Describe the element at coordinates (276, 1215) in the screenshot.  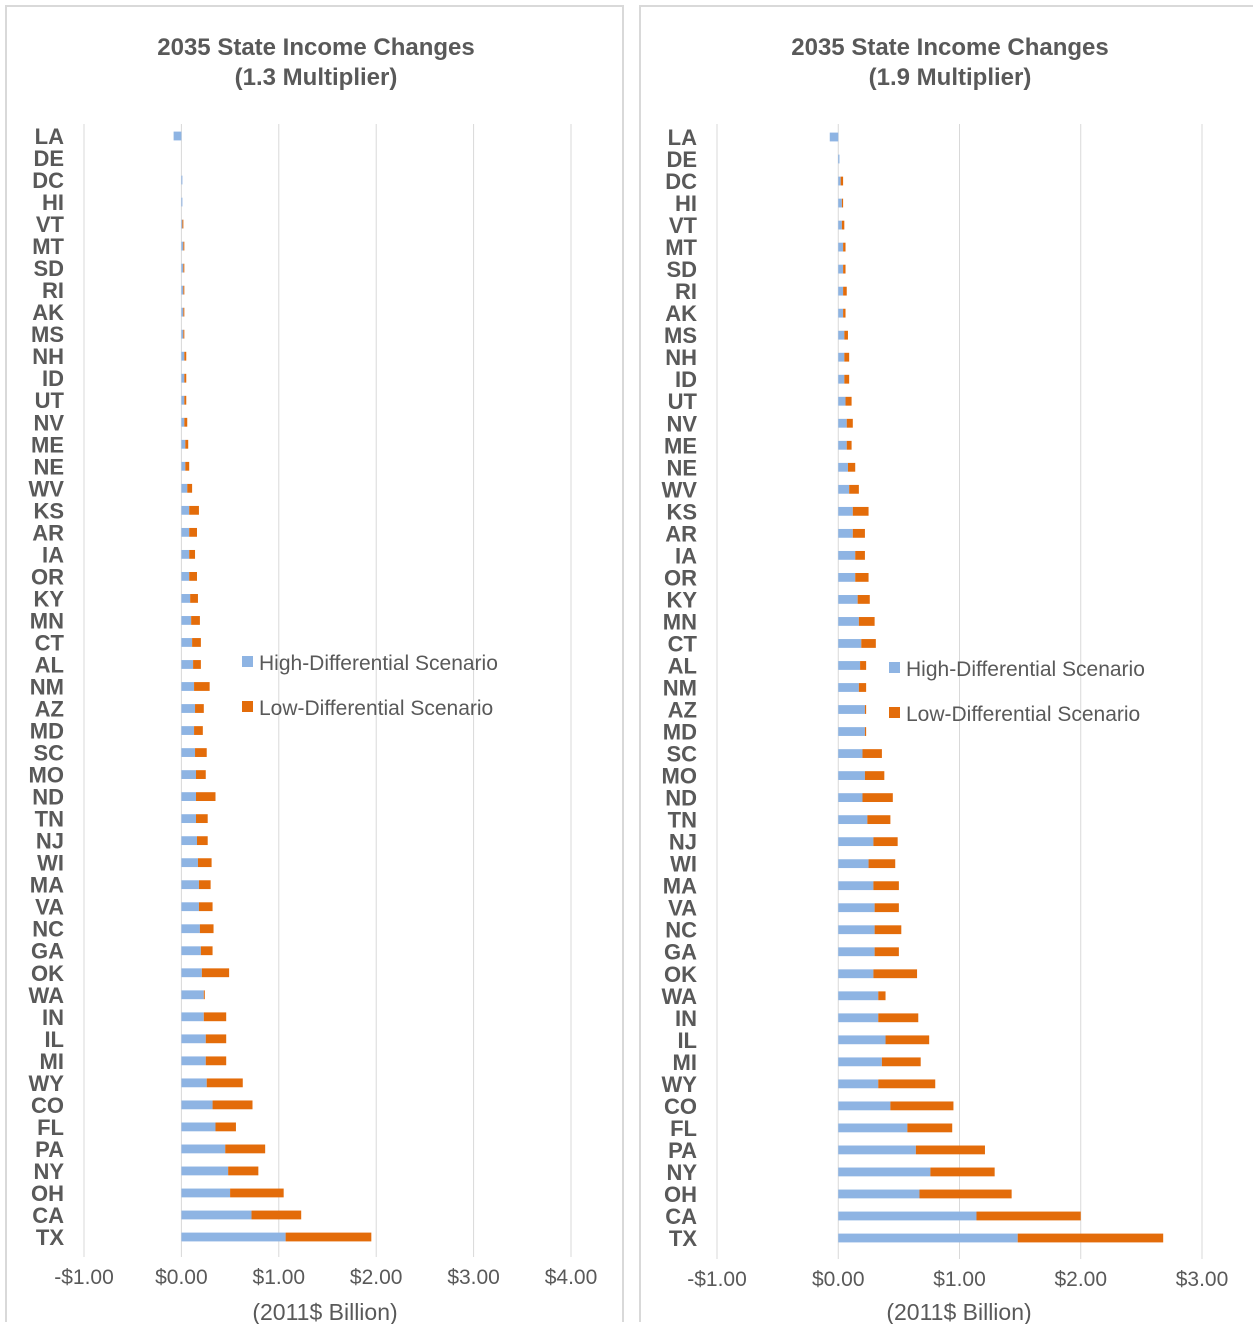
I see `bar-ca-low-differential` at that location.